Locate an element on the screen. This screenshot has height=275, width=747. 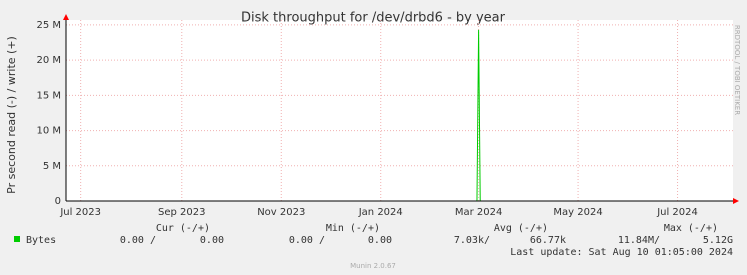
chart-title: Disk throughput for /dev/drbd6 - by year is located at coordinates (373, 18).